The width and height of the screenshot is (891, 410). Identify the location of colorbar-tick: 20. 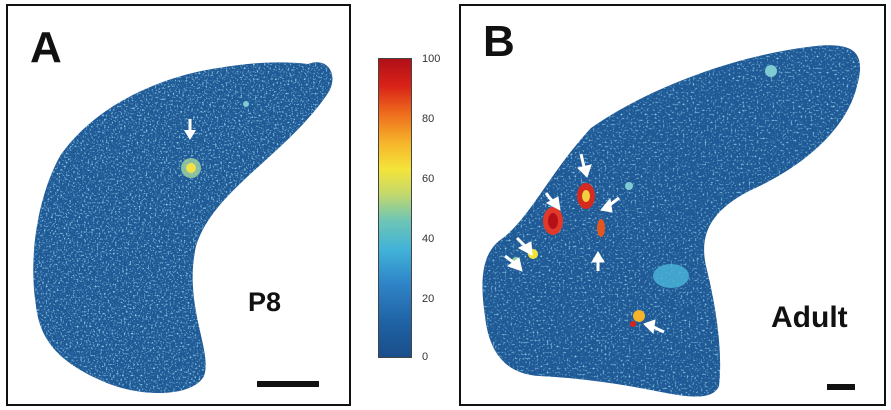
(428, 299).